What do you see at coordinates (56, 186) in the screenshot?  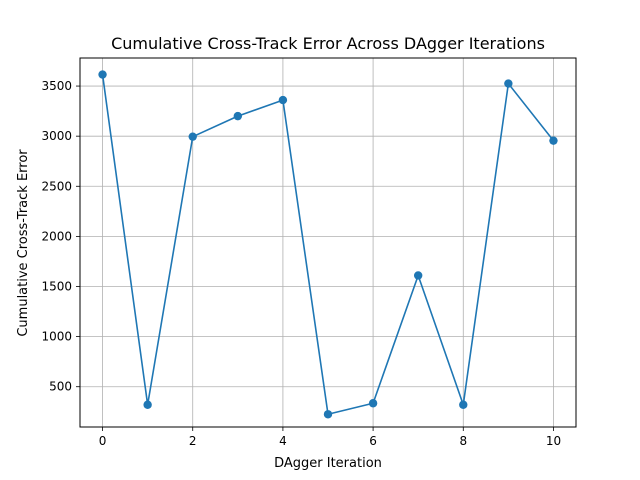 I see `y-tick-label: 2500` at bounding box center [56, 186].